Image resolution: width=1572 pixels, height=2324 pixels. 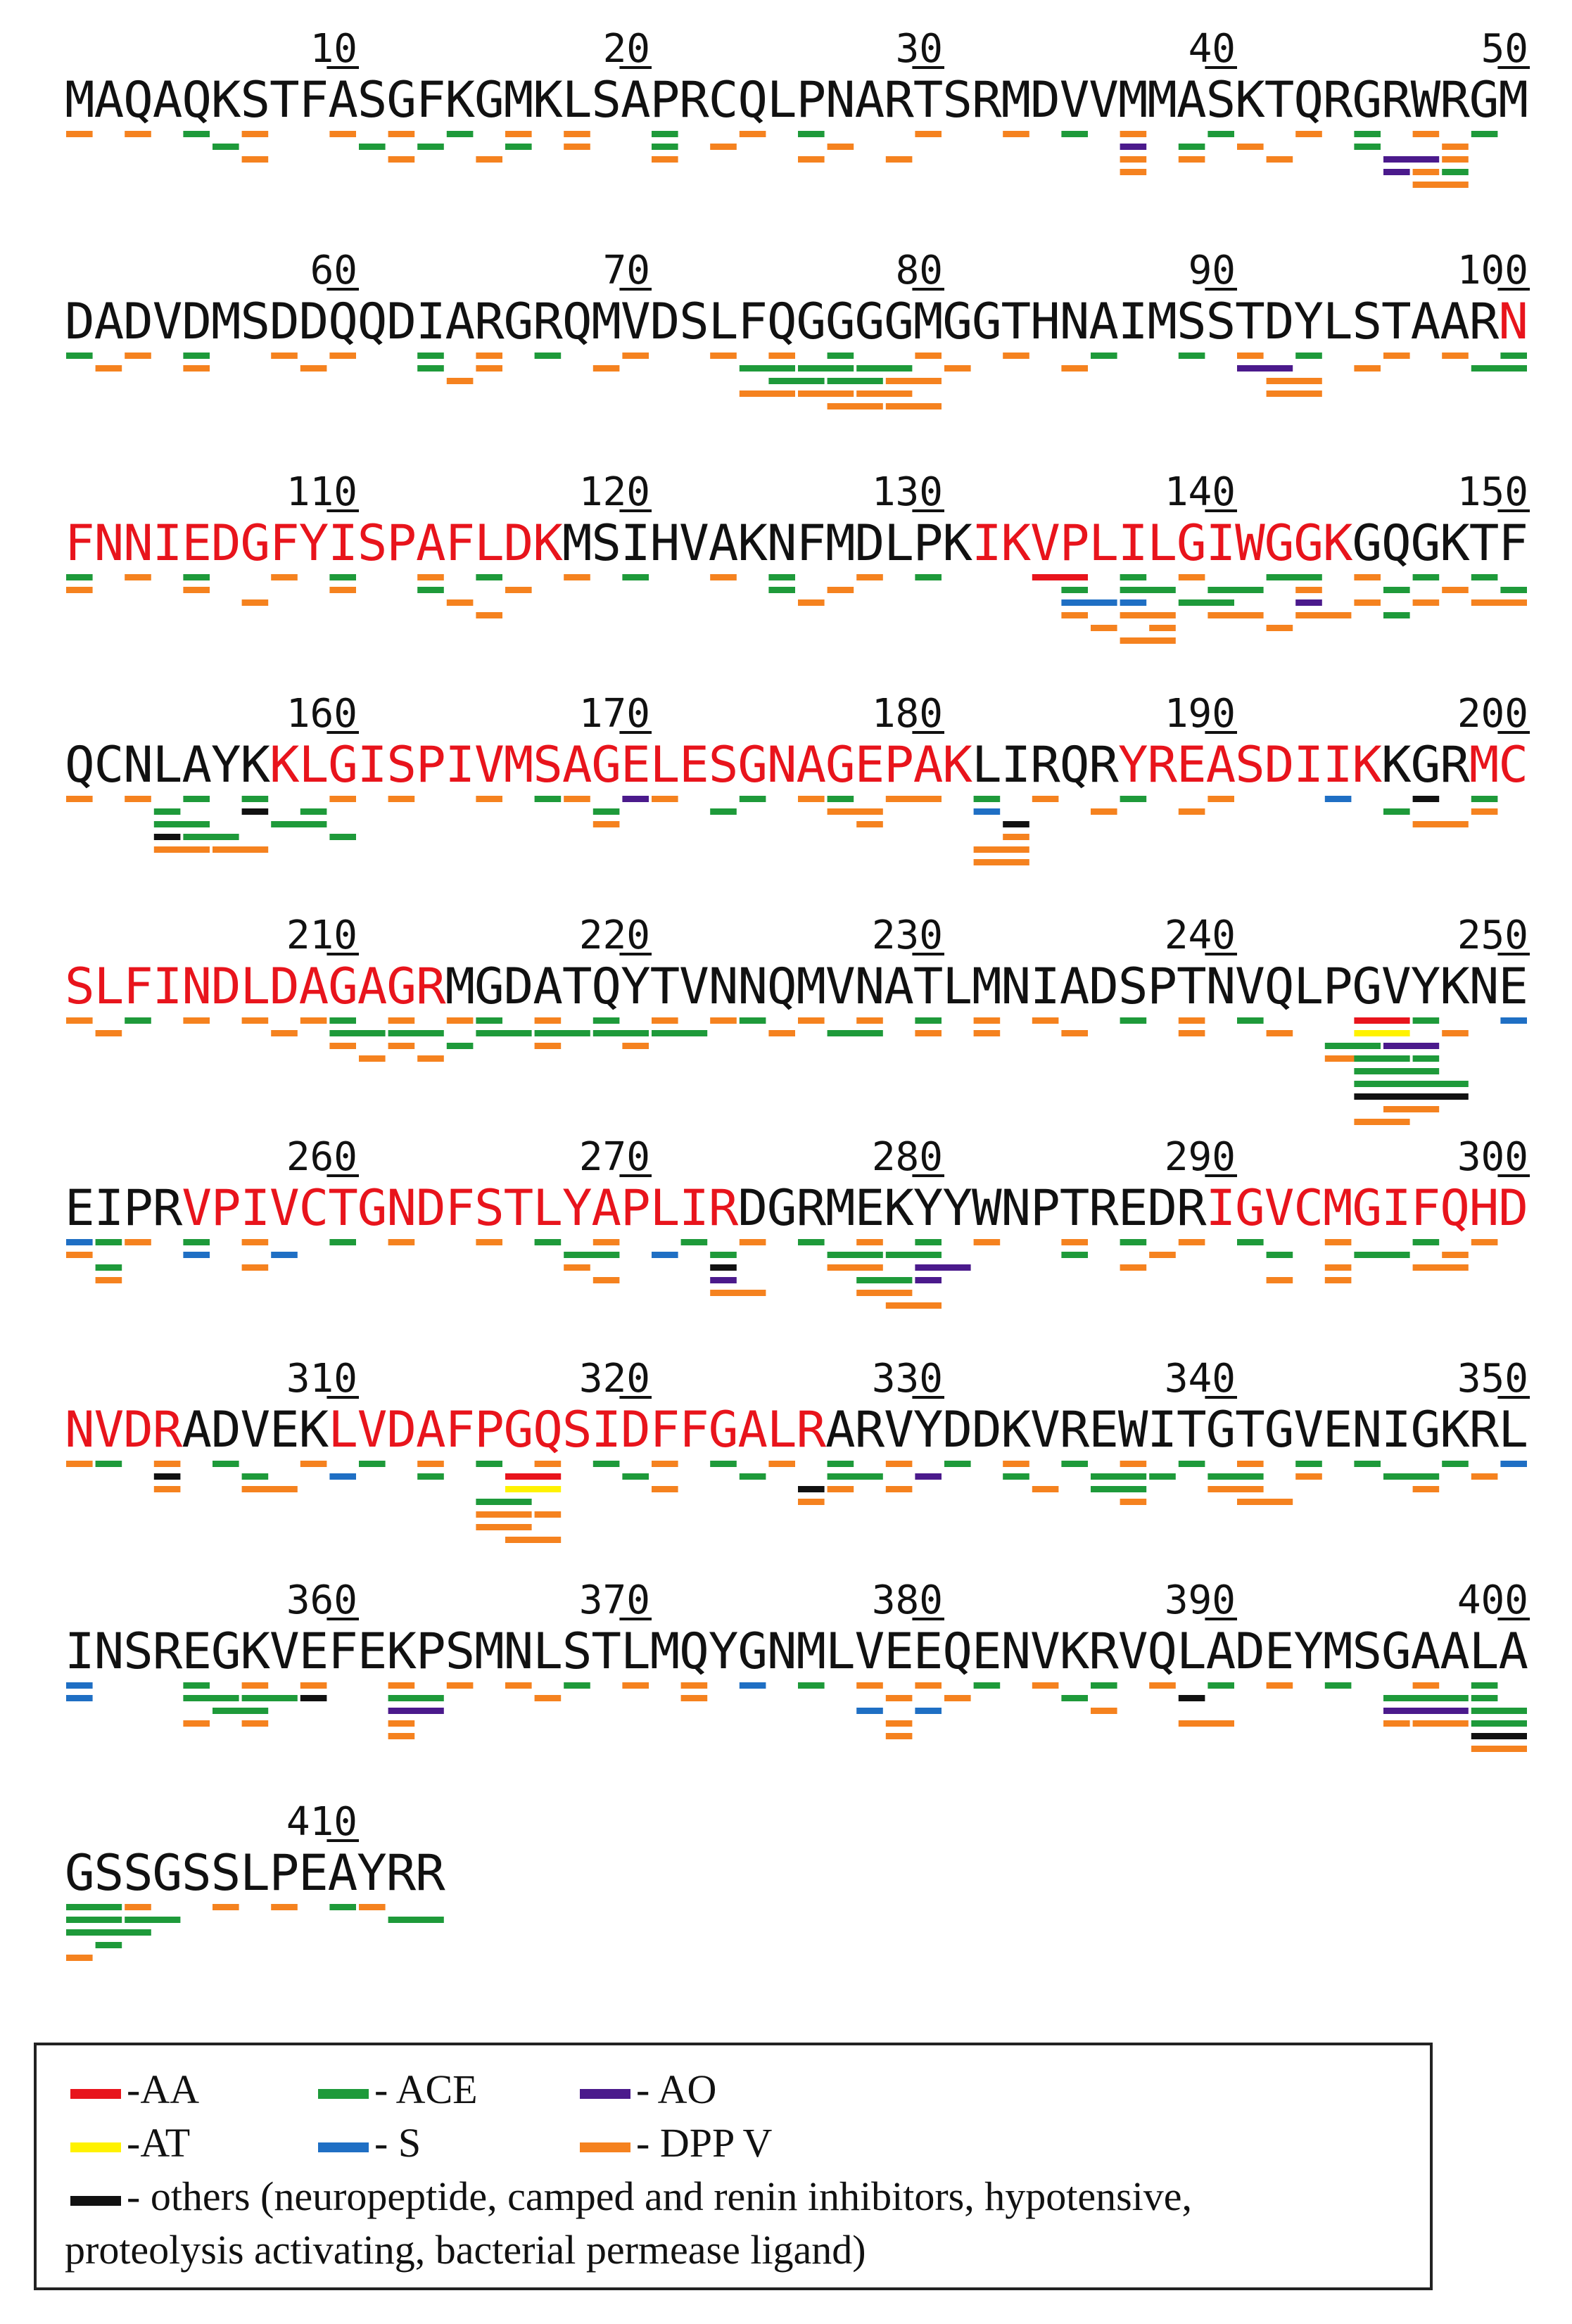 I want to click on residues: ADVEK, so click(x=255, y=1429).